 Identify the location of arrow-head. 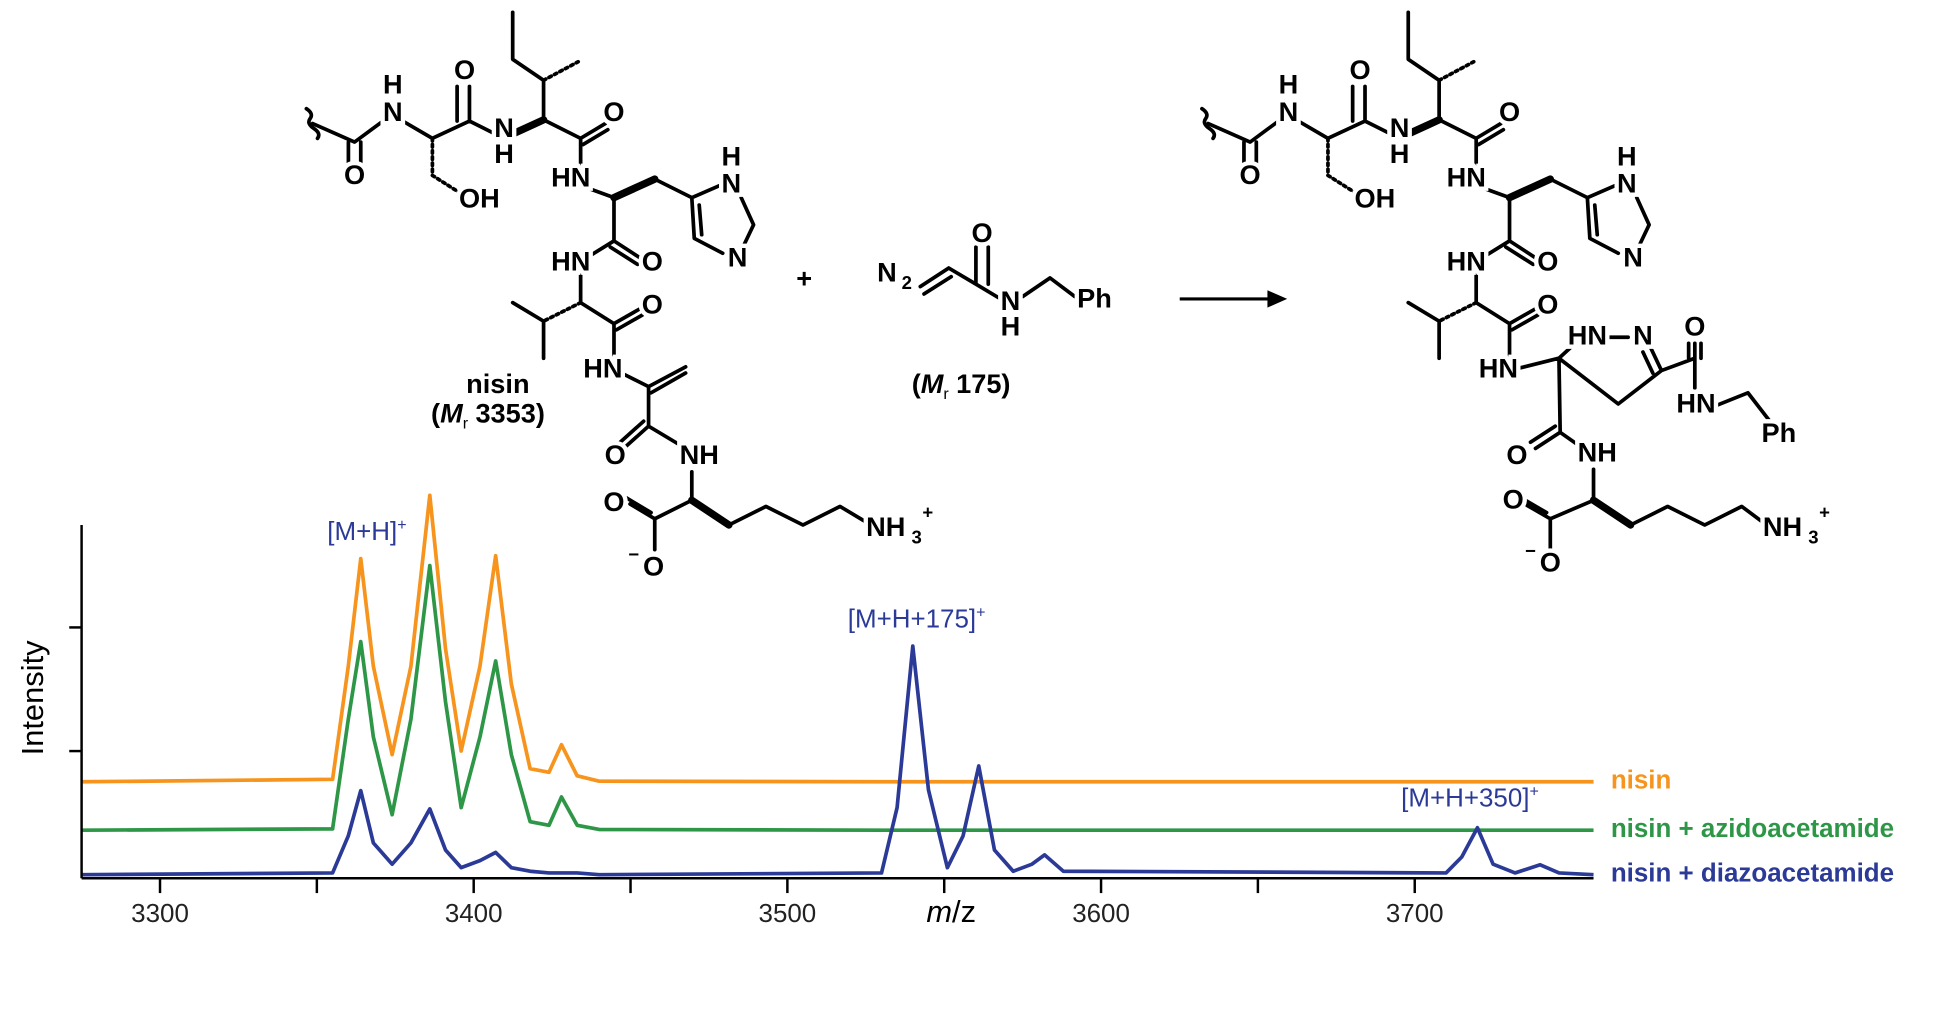
(1277, 299).